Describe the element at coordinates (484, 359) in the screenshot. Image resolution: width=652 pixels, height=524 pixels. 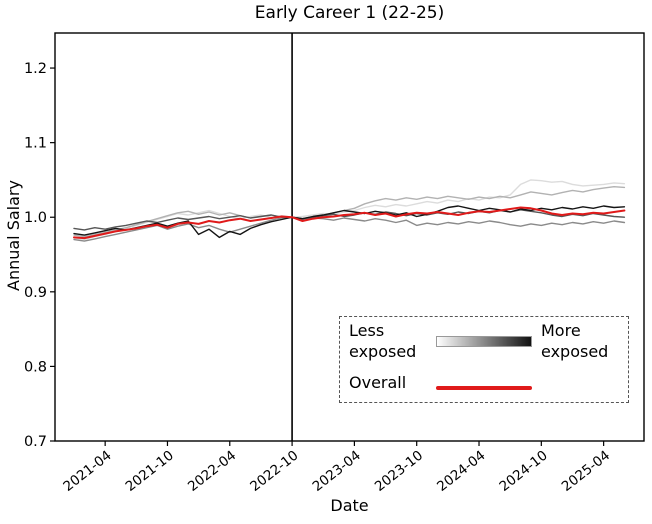
I see `legend: Less exposed More exposed Overall` at that location.